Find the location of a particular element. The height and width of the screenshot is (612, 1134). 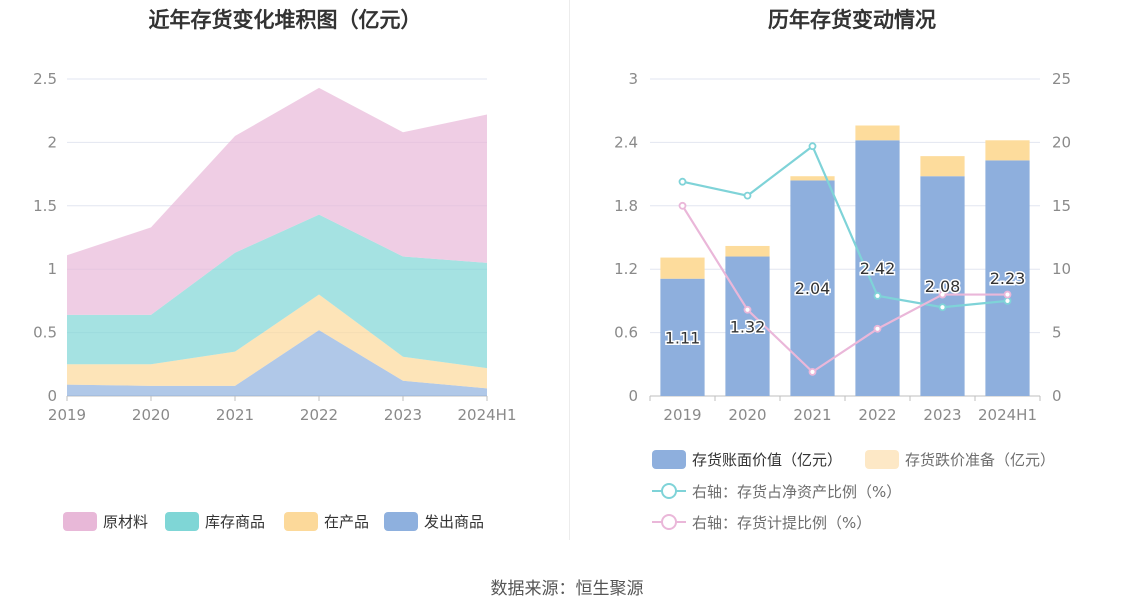

bar-x-tick: 2019 is located at coordinates (682, 415).